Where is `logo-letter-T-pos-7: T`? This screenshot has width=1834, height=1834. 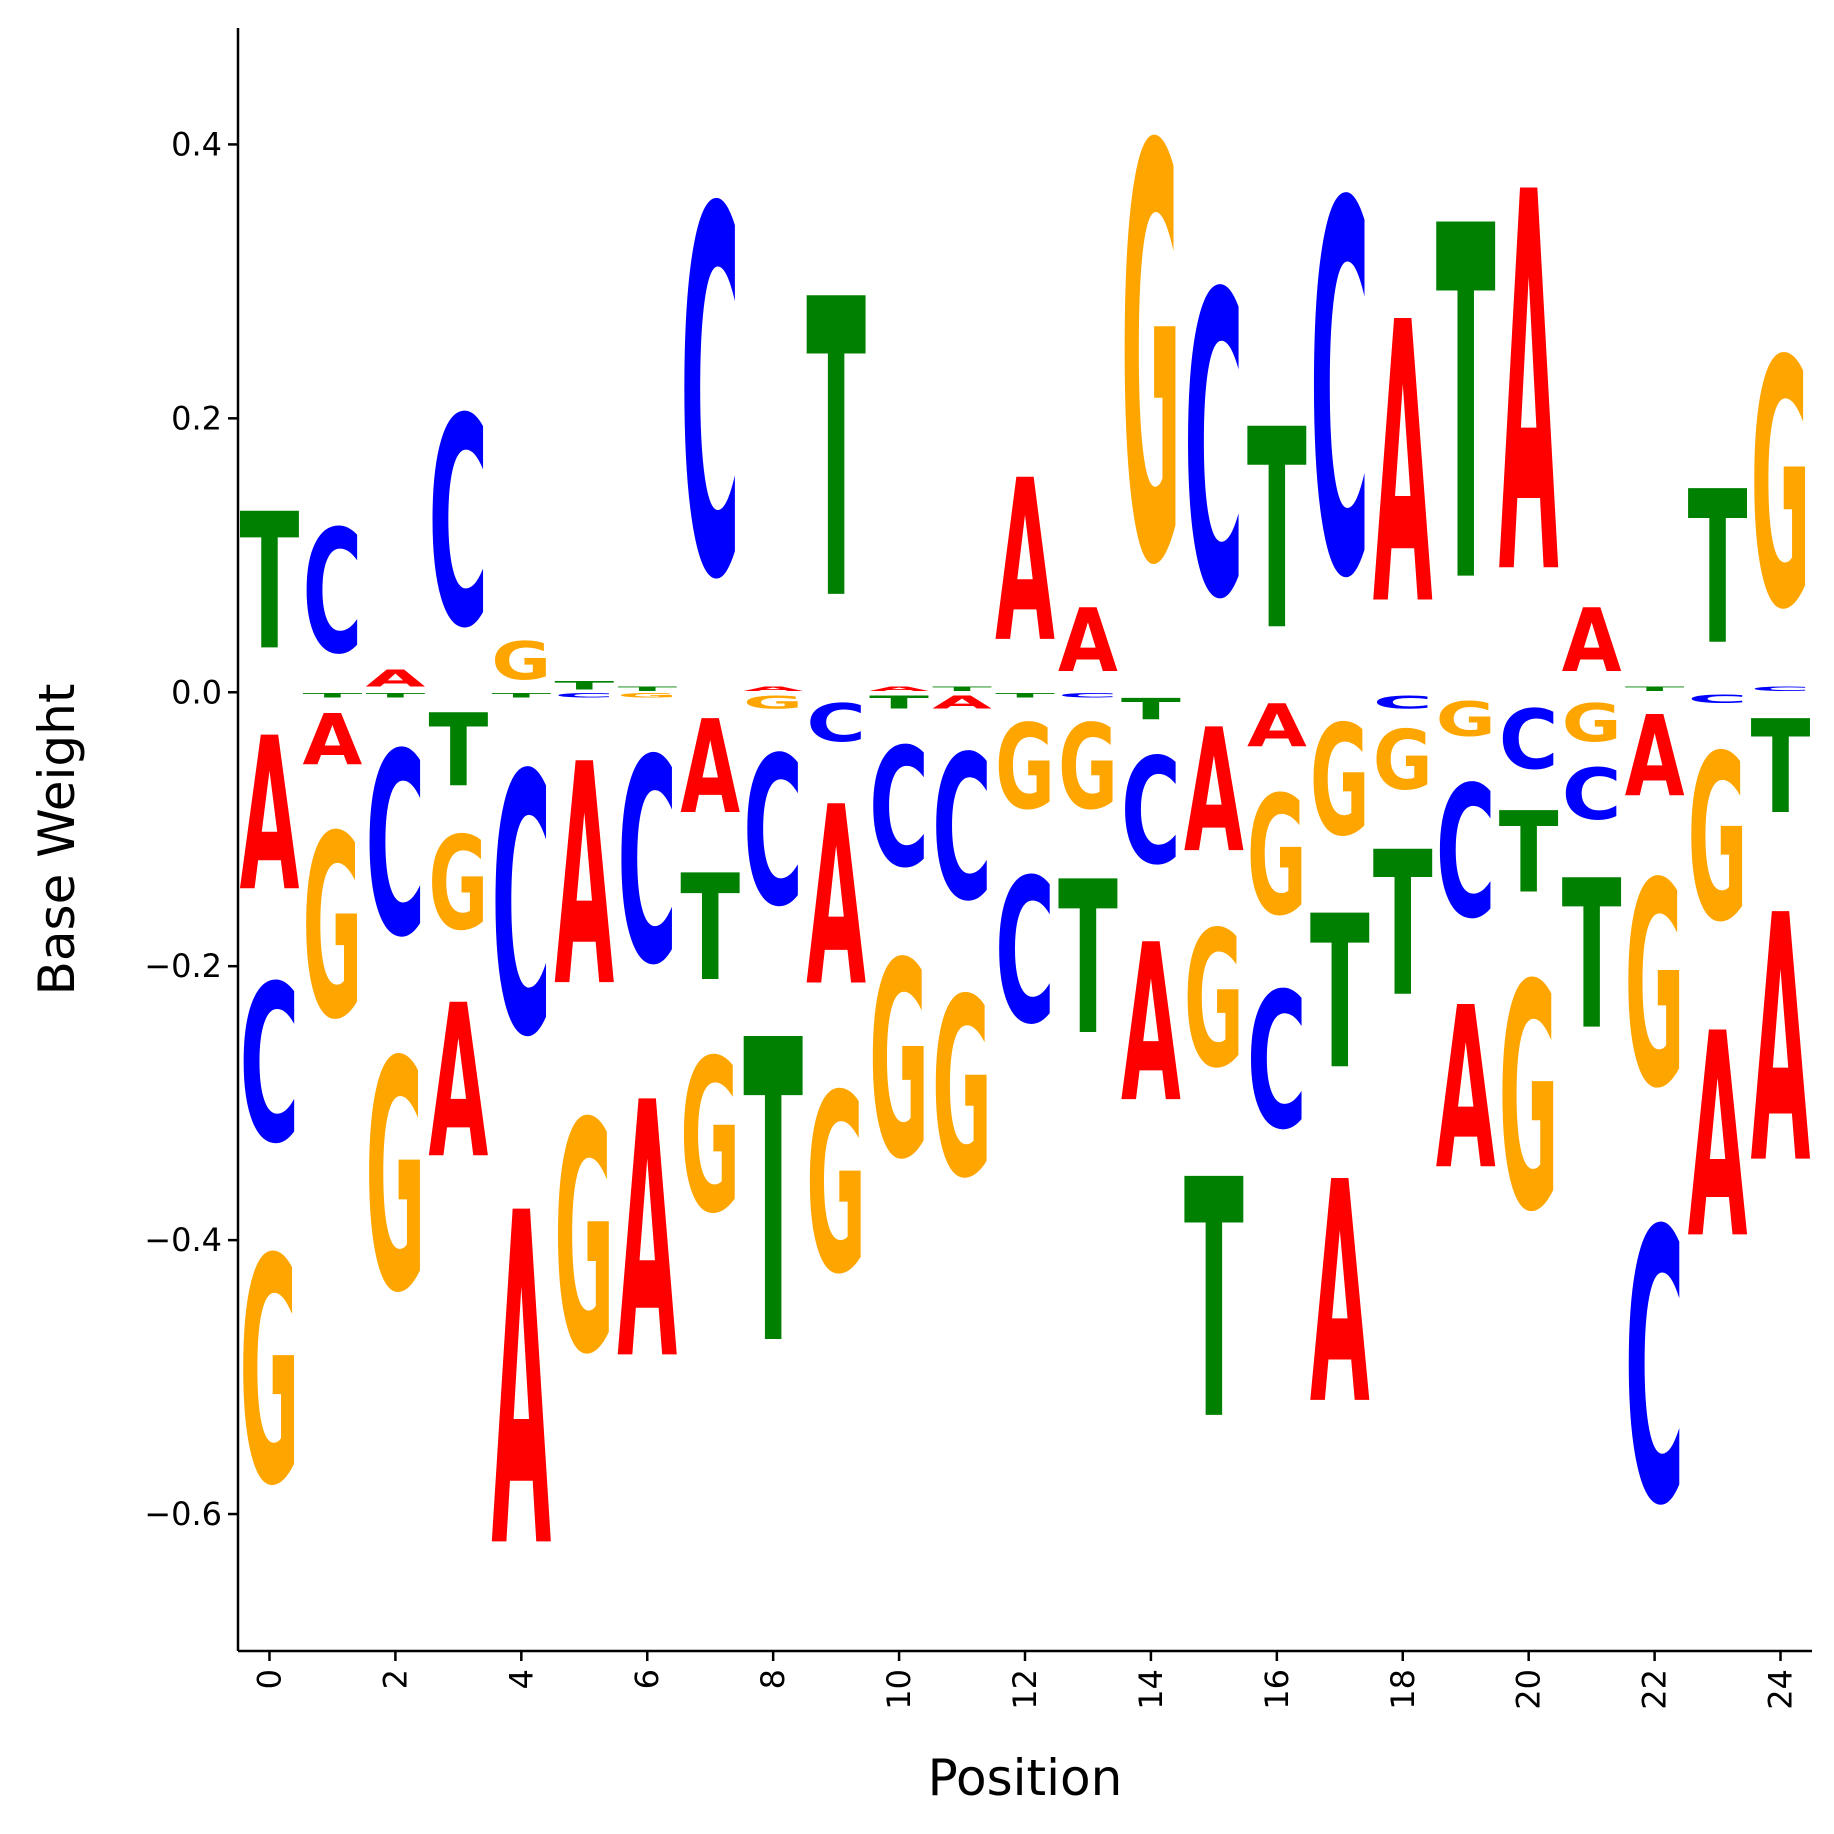 logo-letter-T-pos-7: T is located at coordinates (710, 929).